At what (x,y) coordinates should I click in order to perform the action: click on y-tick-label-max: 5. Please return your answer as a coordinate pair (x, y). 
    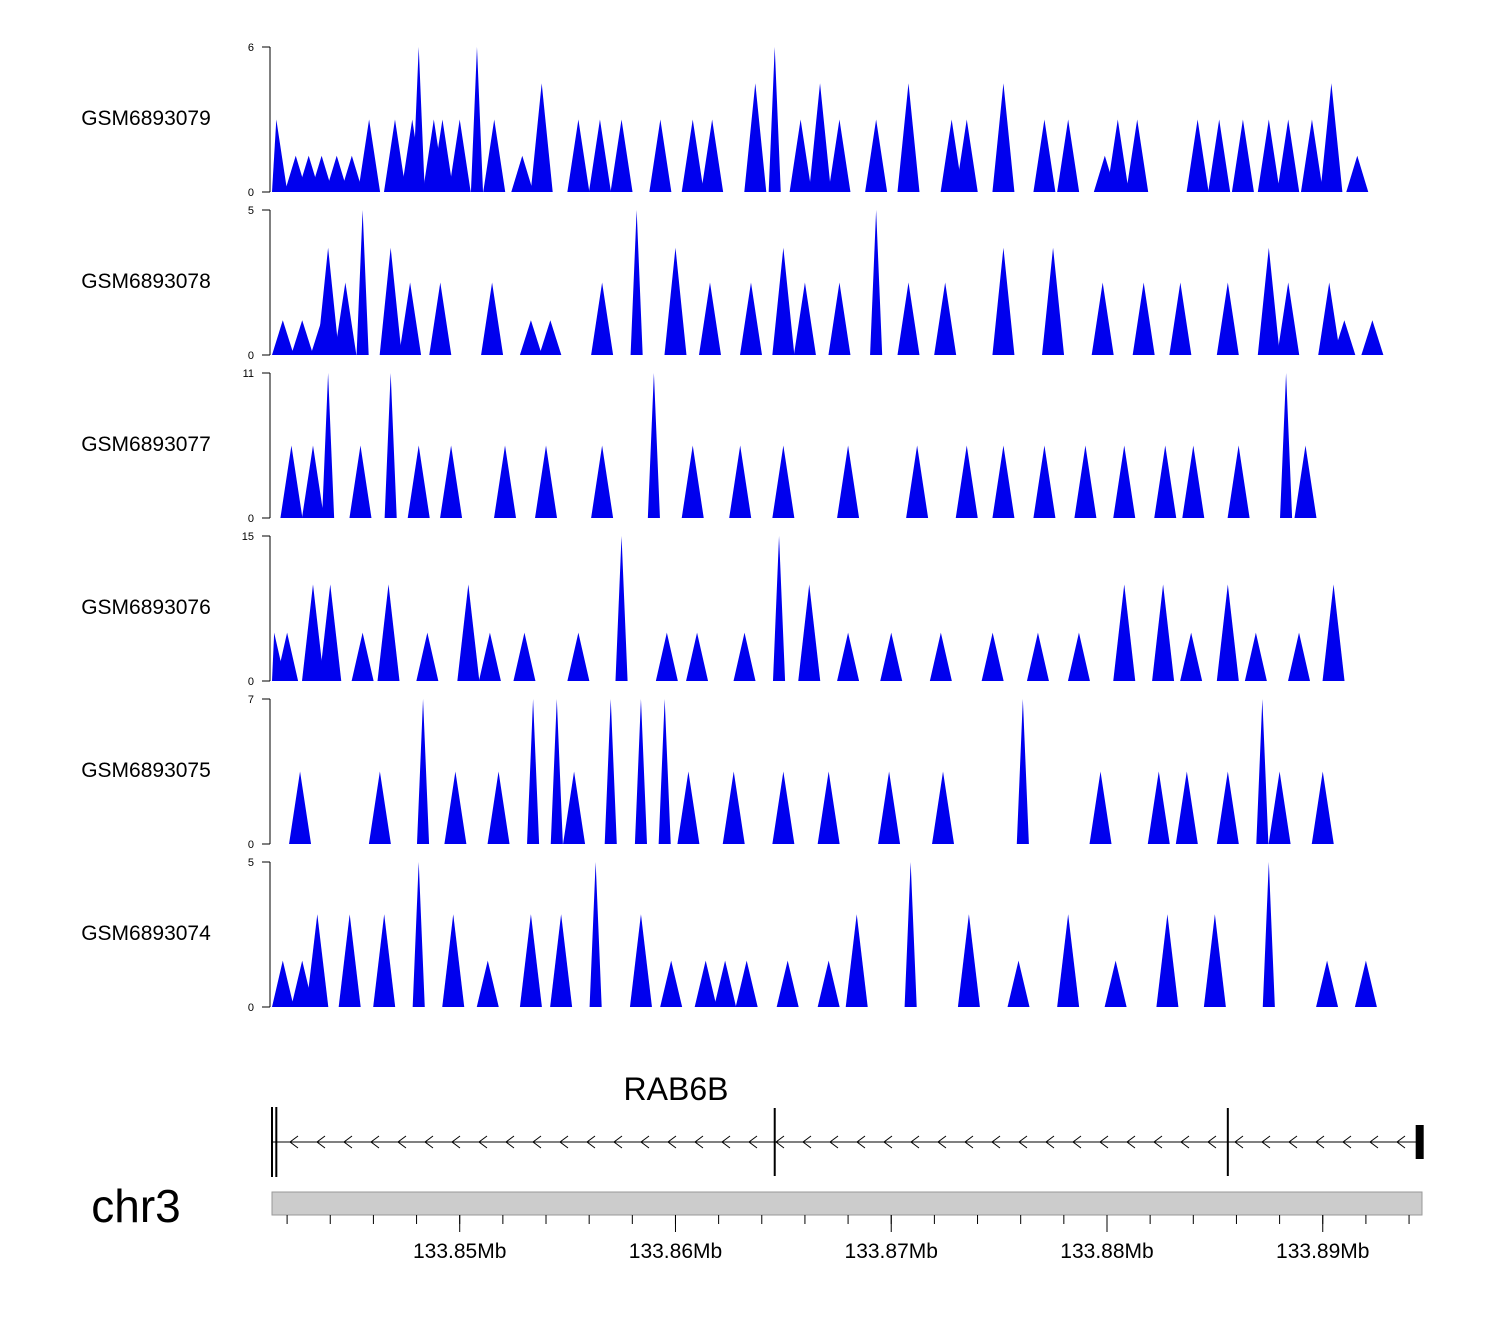
    Looking at the image, I should click on (251, 211).